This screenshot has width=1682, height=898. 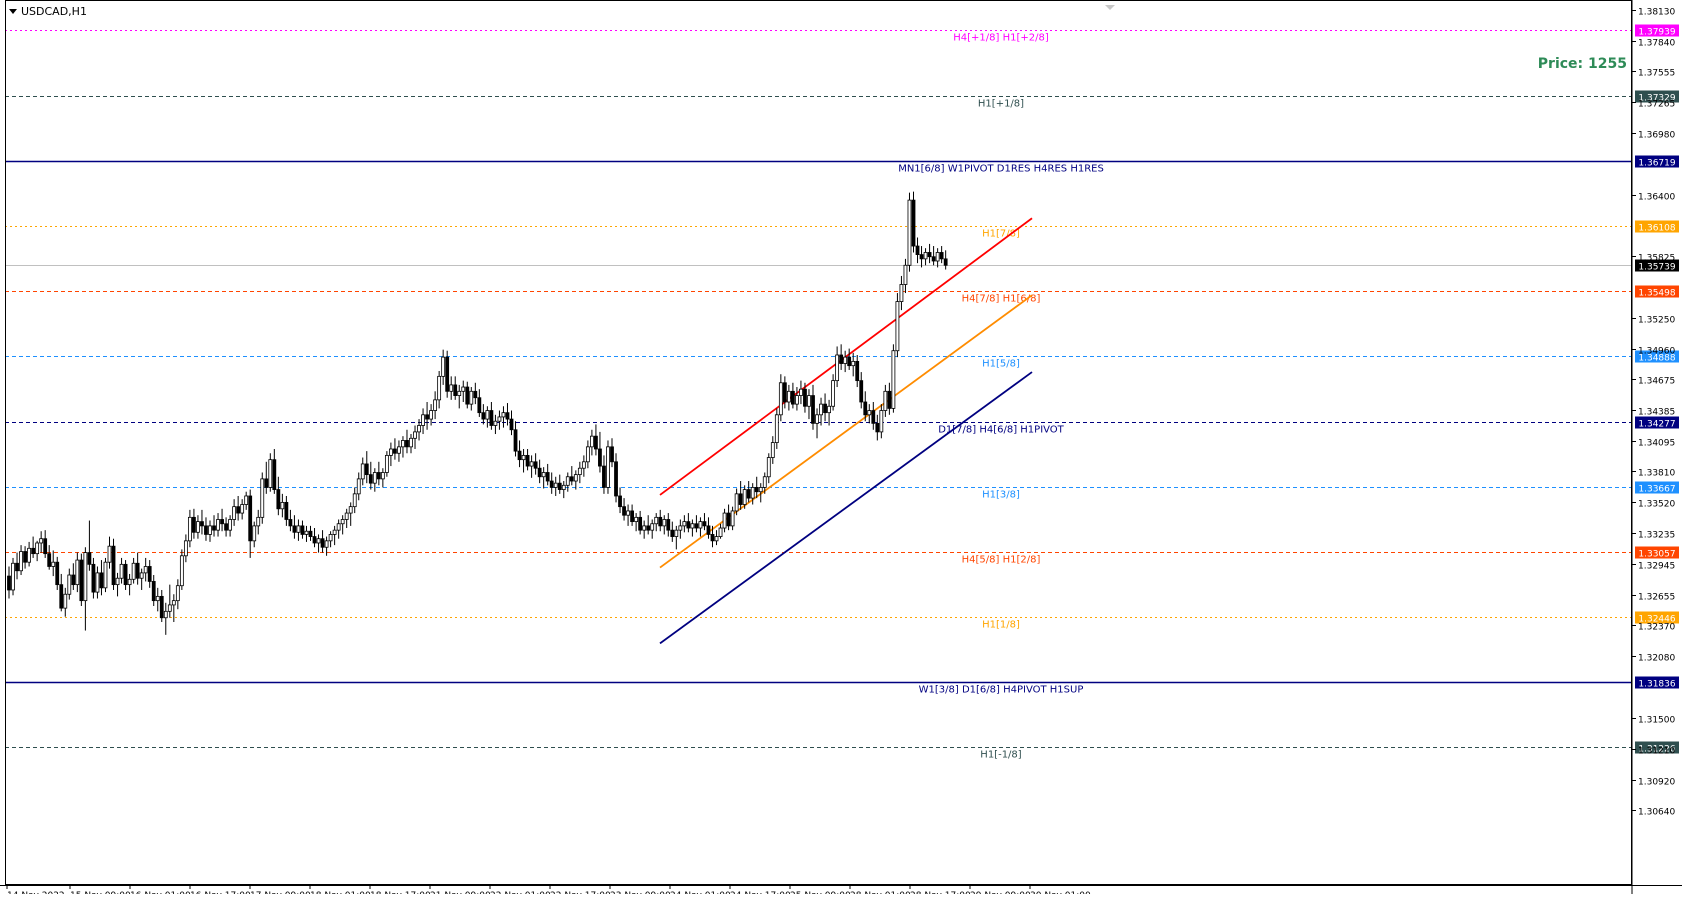 What do you see at coordinates (1656, 813) in the screenshot?
I see `y-tick-label: 1.30640` at bounding box center [1656, 813].